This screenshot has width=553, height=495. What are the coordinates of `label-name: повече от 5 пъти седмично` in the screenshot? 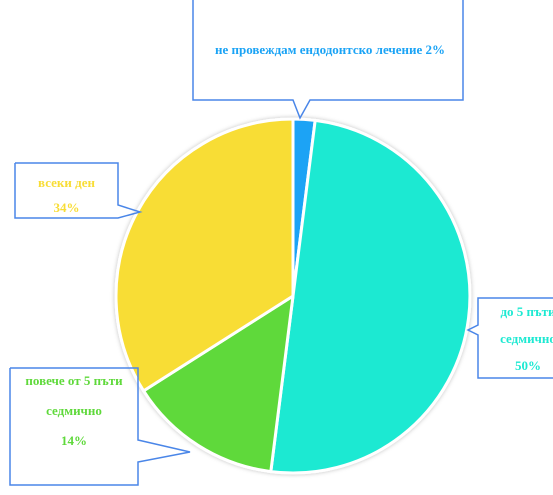 It's located at (74, 395).